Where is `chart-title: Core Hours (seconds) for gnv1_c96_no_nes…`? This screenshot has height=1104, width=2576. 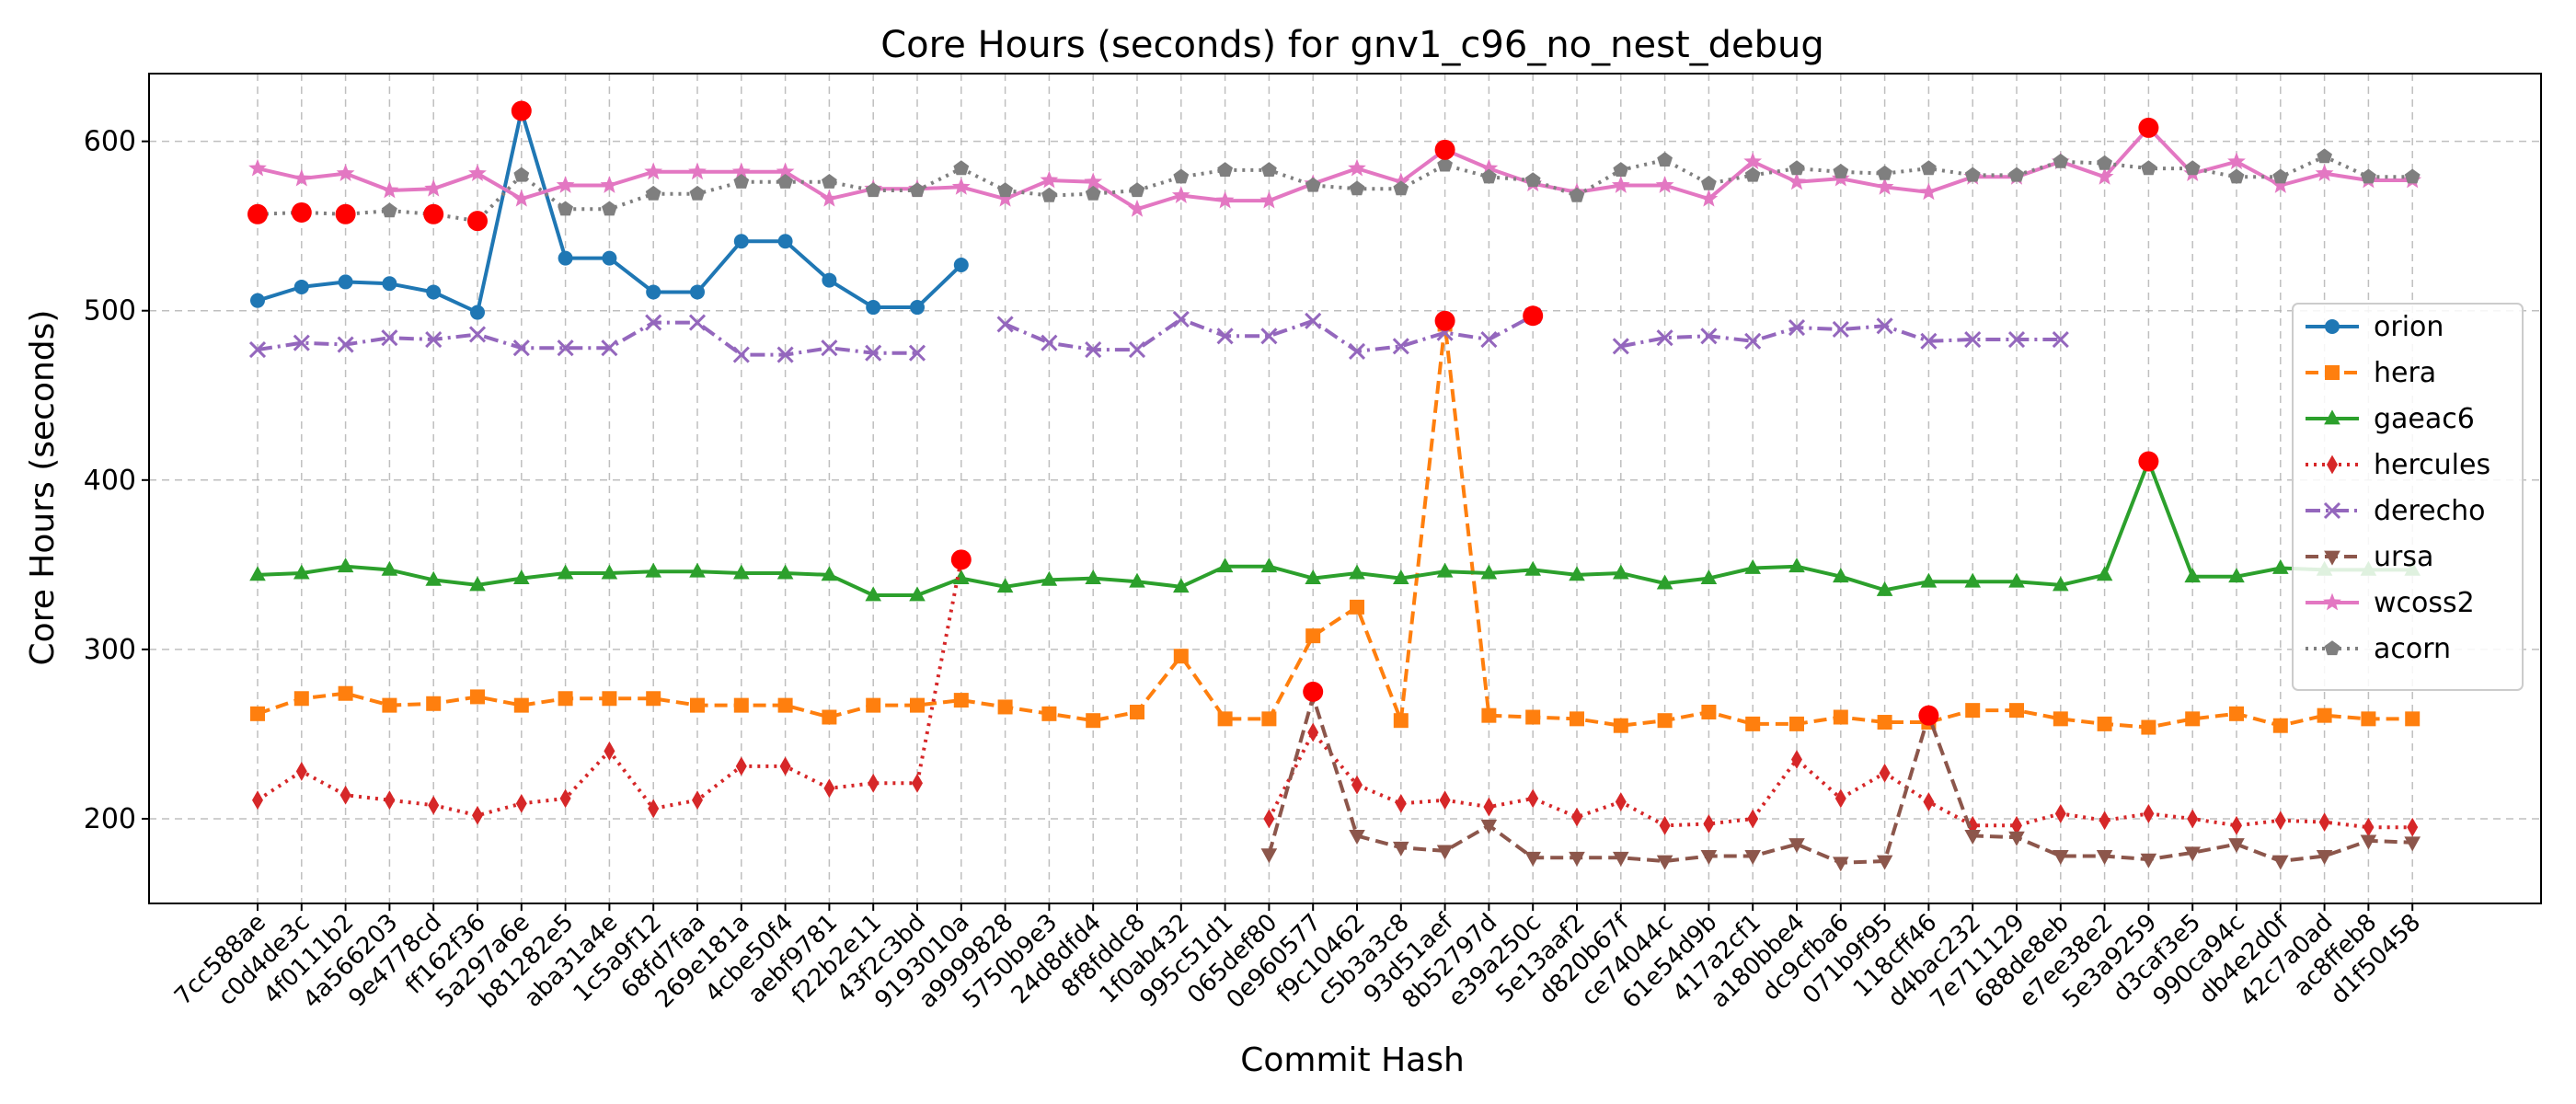 chart-title: Core Hours (seconds) for gnv1_c96_no_nes… is located at coordinates (1352, 45).